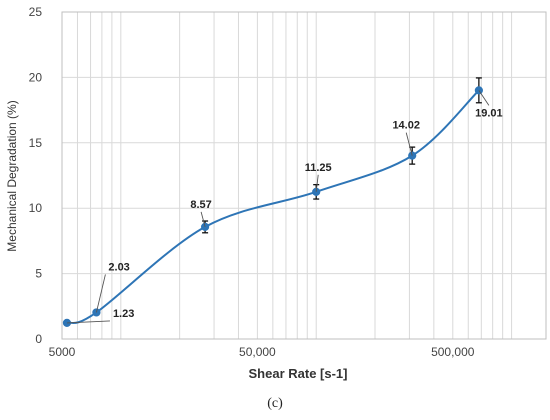 The image size is (550, 420). What do you see at coordinates (200, 205) in the screenshot?
I see `data-label: 8.57` at bounding box center [200, 205].